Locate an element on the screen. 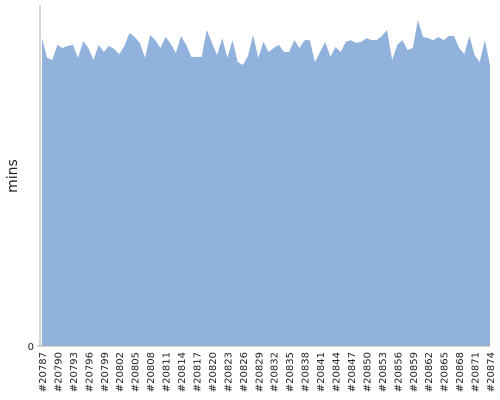 This screenshot has width=500, height=400. x-tick-label: #20844 is located at coordinates (337, 372).